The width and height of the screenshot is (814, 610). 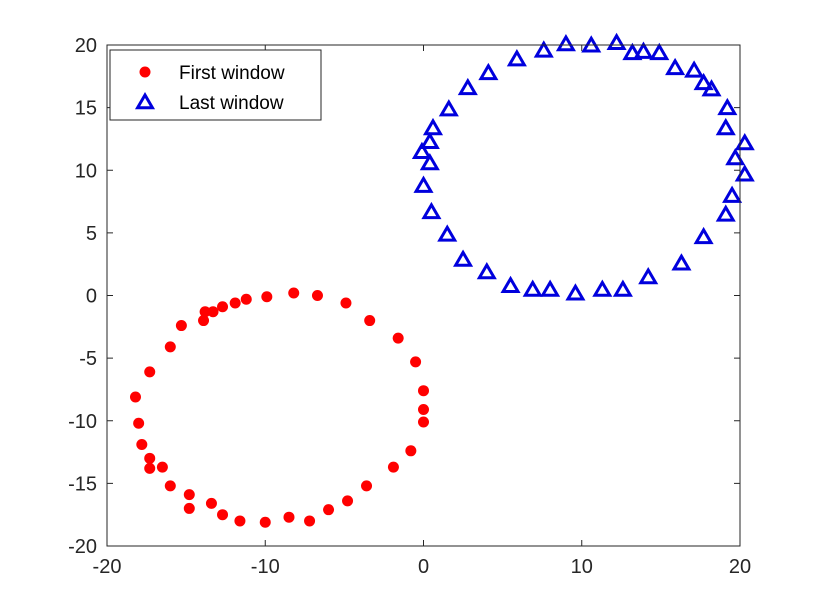 What do you see at coordinates (82, 547) in the screenshot?
I see `y-tick-label: -20` at bounding box center [82, 547].